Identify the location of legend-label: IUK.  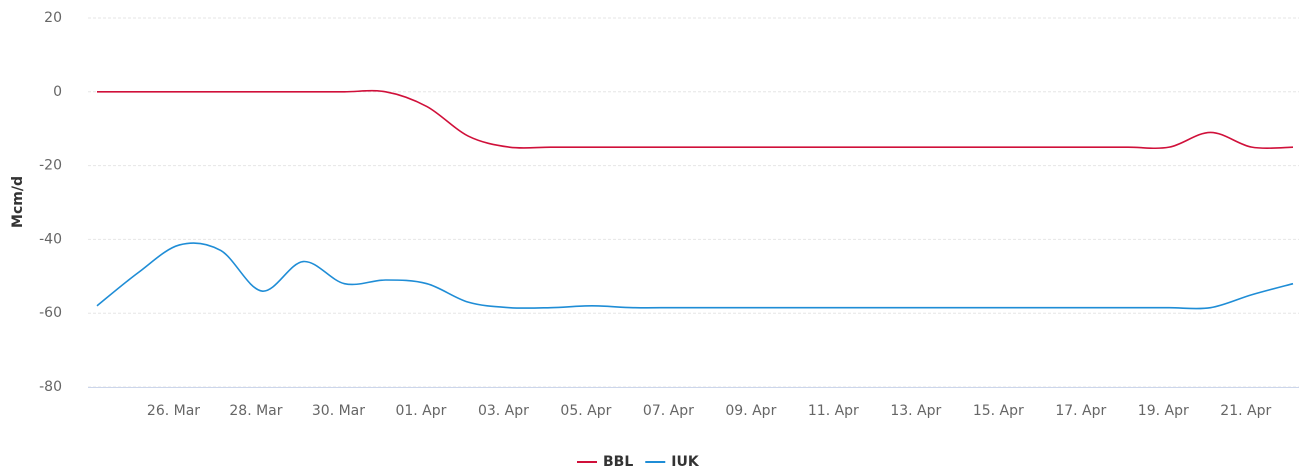
(685, 462).